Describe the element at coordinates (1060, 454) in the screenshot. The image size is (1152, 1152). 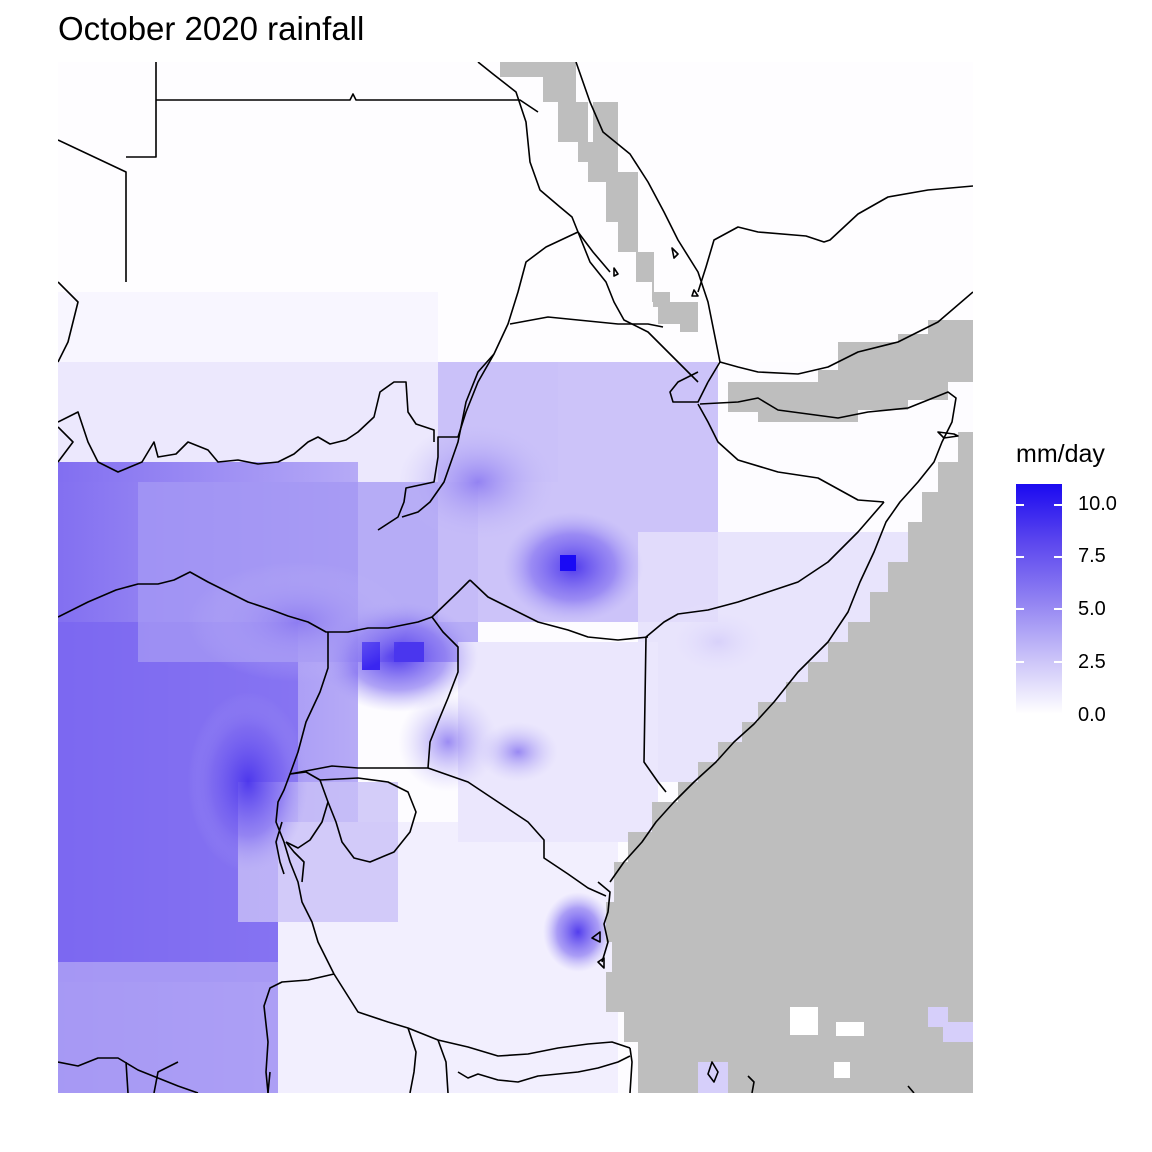
I see `legend-title: mm/day` at that location.